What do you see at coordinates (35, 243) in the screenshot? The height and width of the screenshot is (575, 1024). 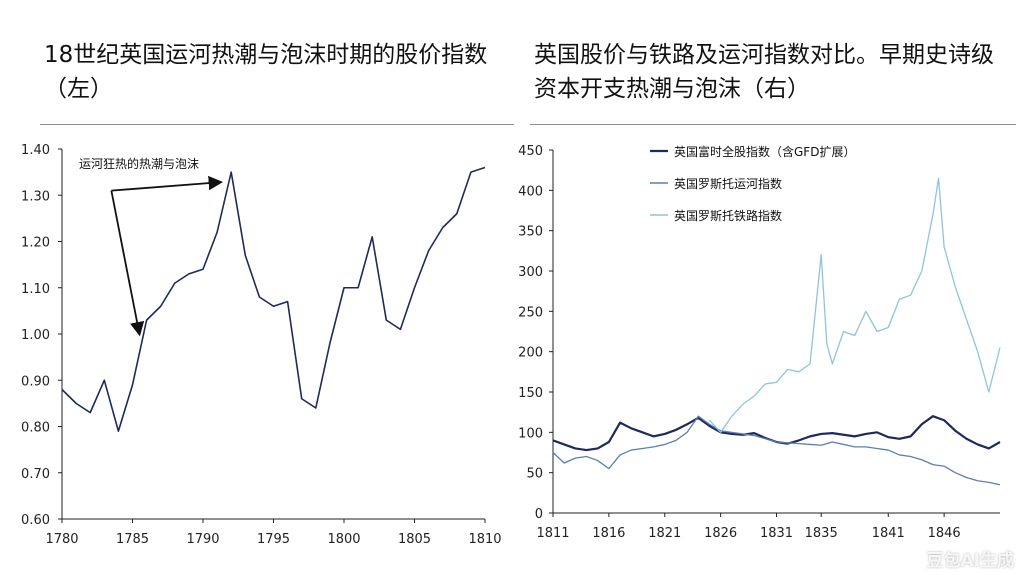 I see `left-y-tick-label: 1.20` at bounding box center [35, 243].